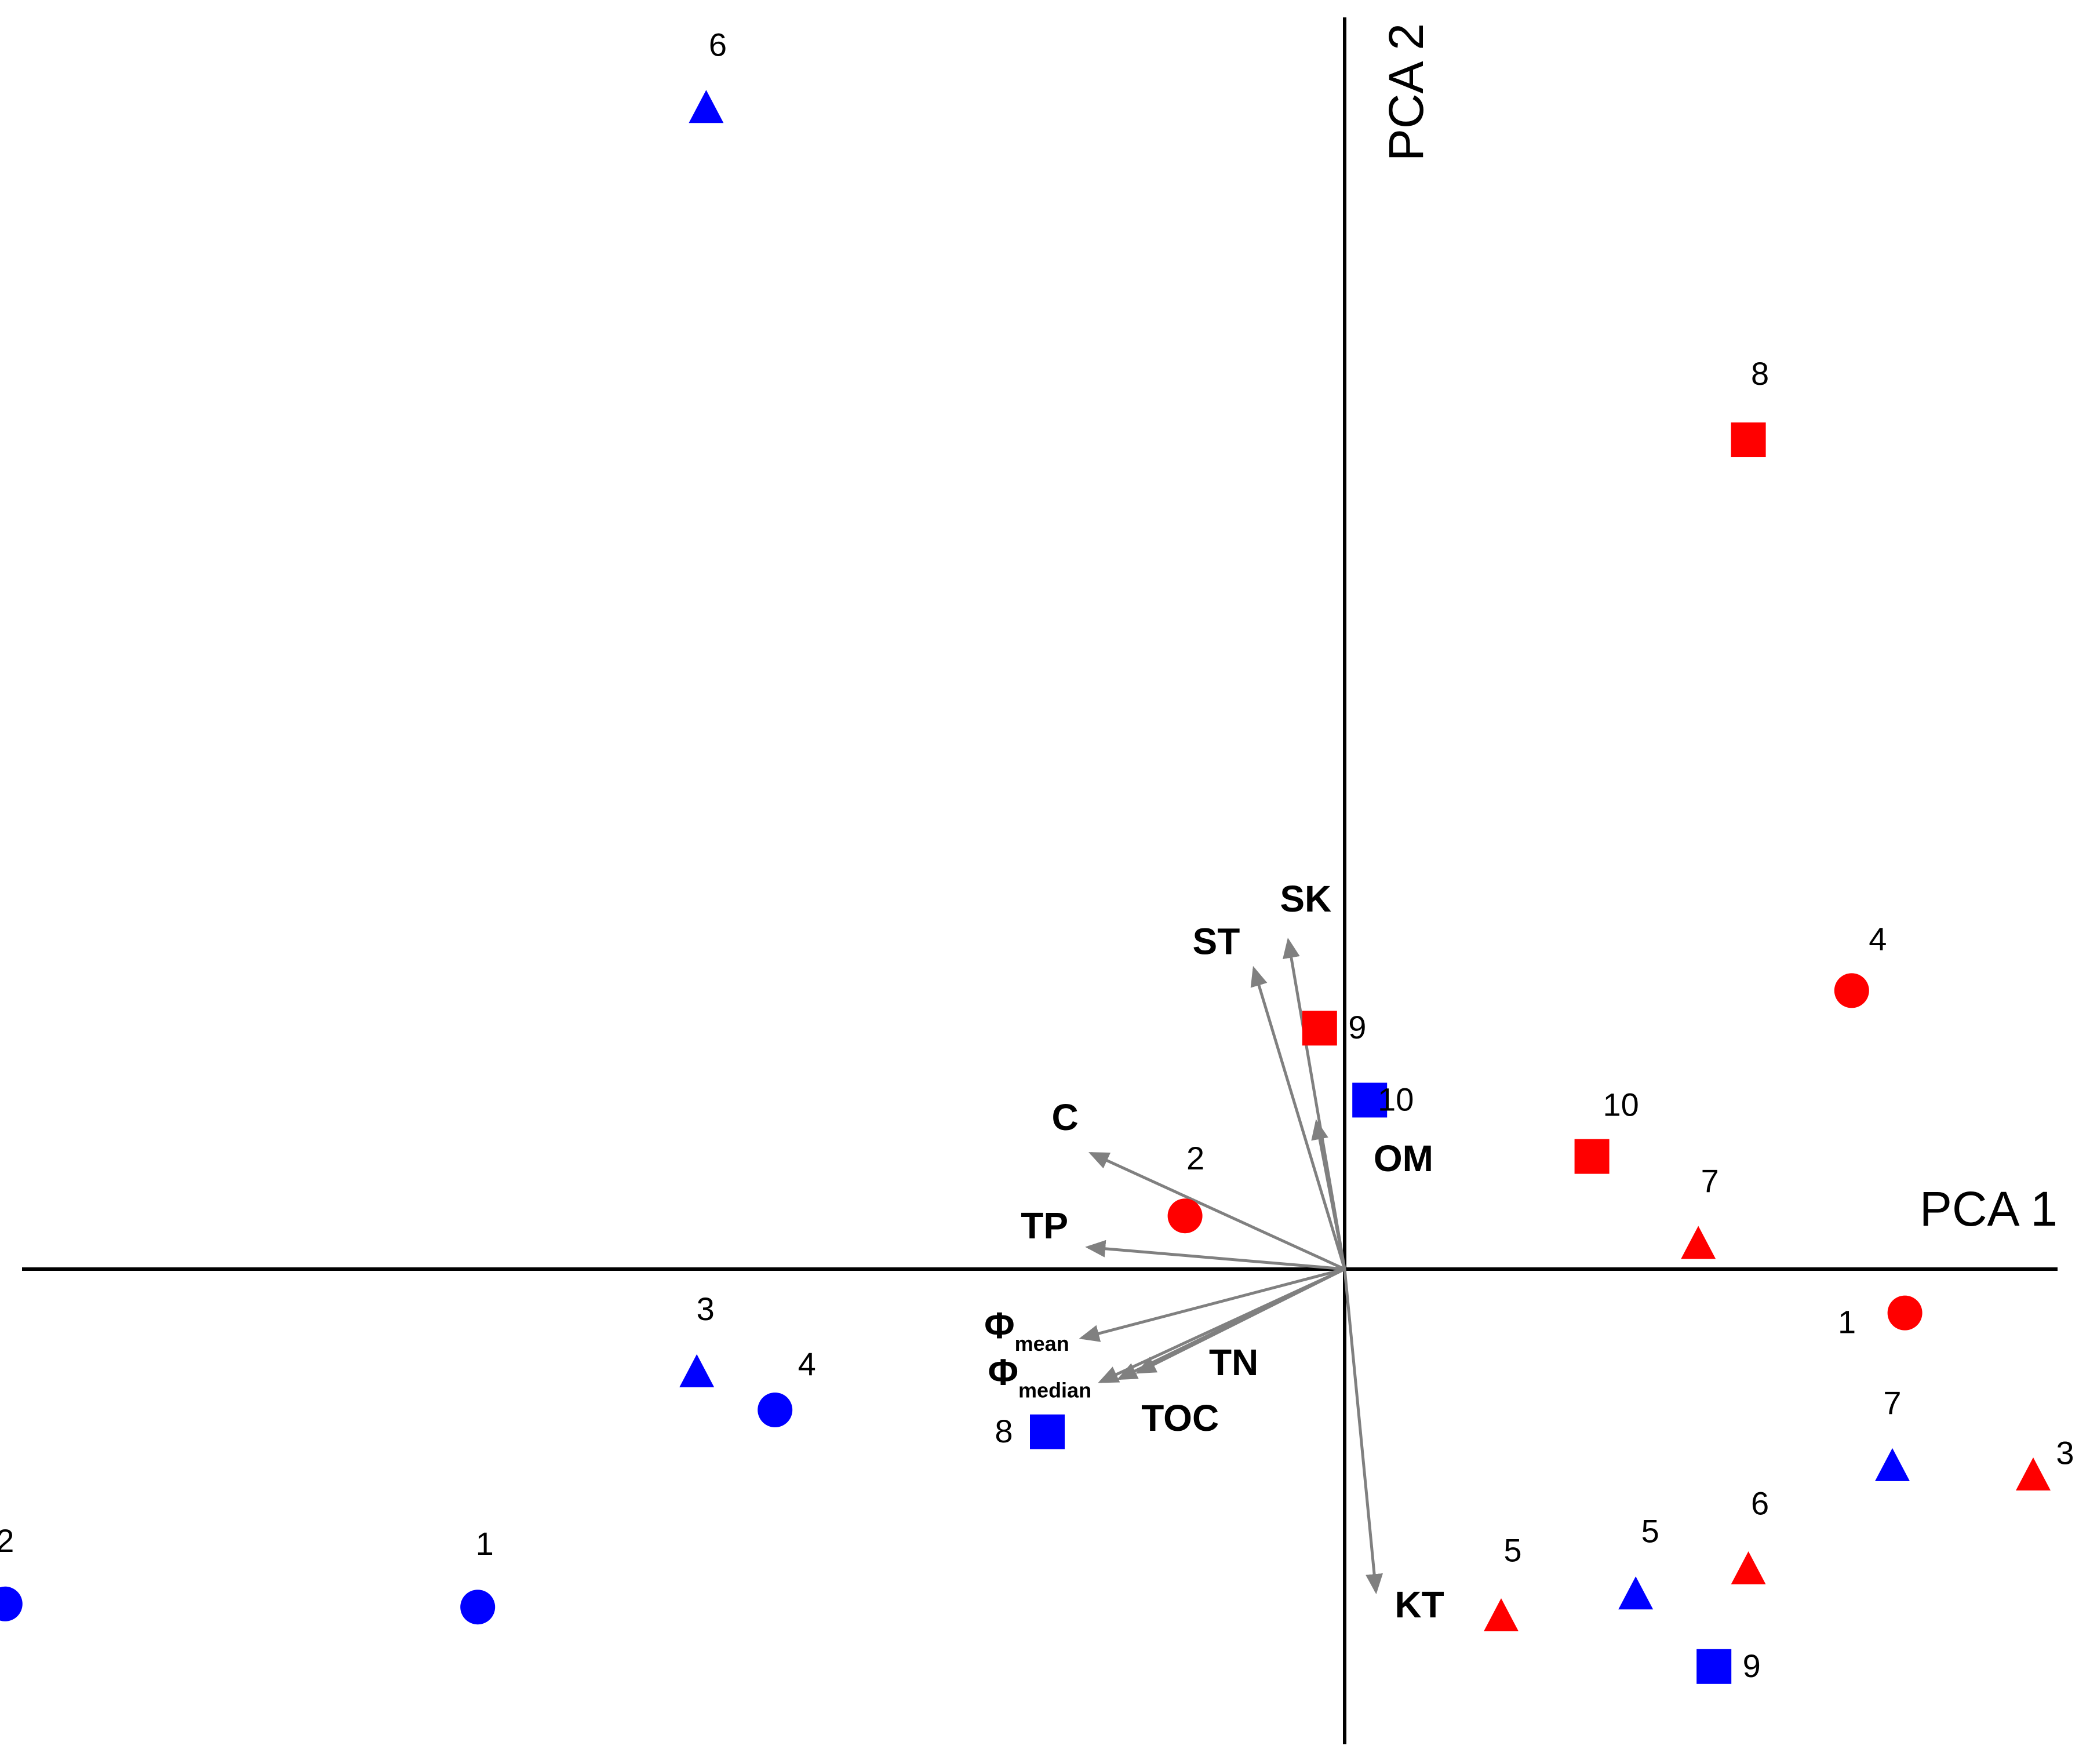  What do you see at coordinates (1989, 1209) in the screenshot?
I see `pca1-axis-title: PCA 1` at bounding box center [1989, 1209].